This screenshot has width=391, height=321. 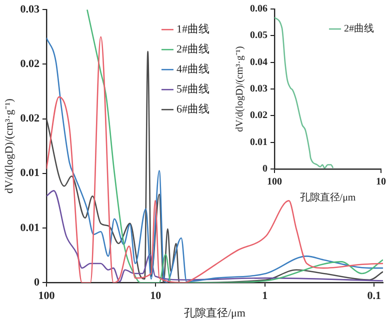 I want to click on legend-label: 1#曲线, so click(x=193, y=29).